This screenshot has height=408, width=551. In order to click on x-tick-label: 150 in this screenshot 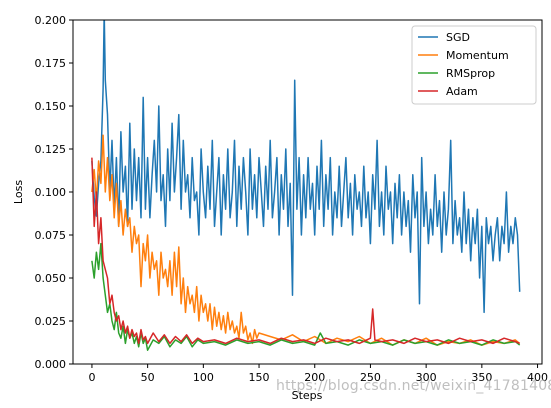, I will do `click(259, 377)`.